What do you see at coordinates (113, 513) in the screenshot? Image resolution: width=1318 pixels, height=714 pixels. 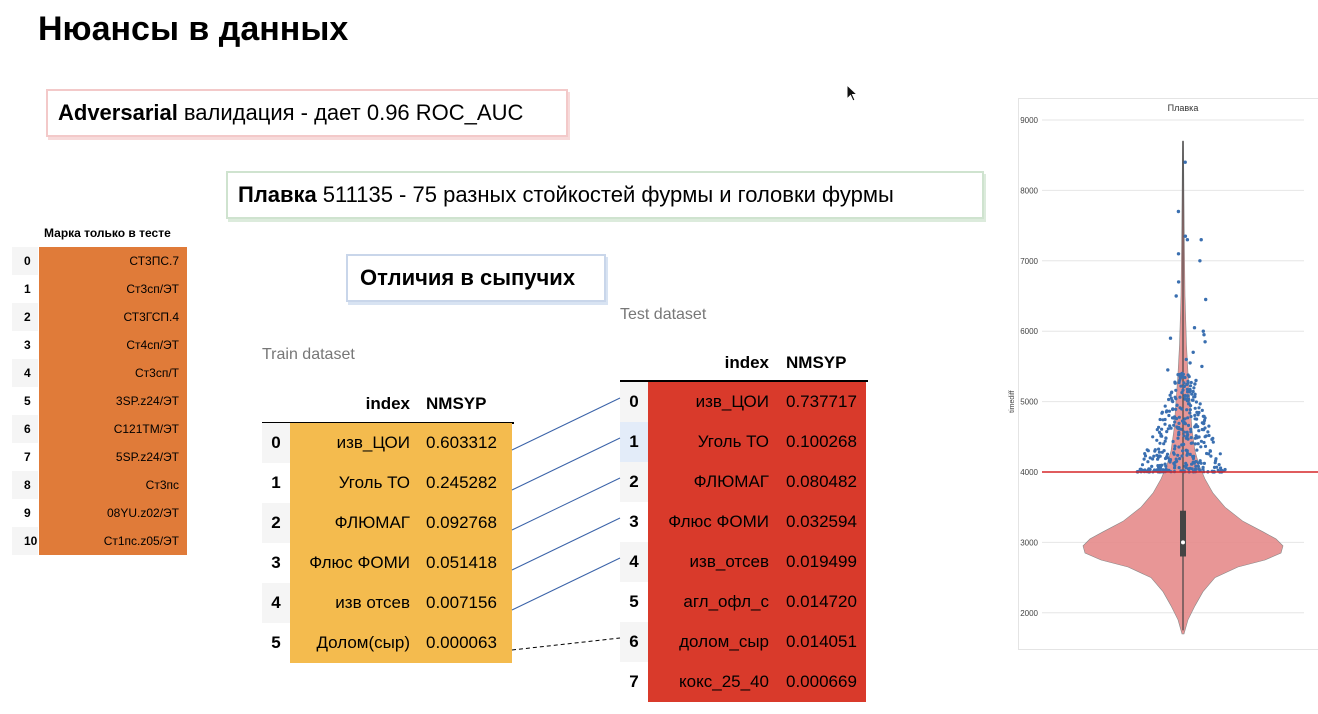 I see `marka-row-value: 08YU.z02/ЭТ` at bounding box center [113, 513].